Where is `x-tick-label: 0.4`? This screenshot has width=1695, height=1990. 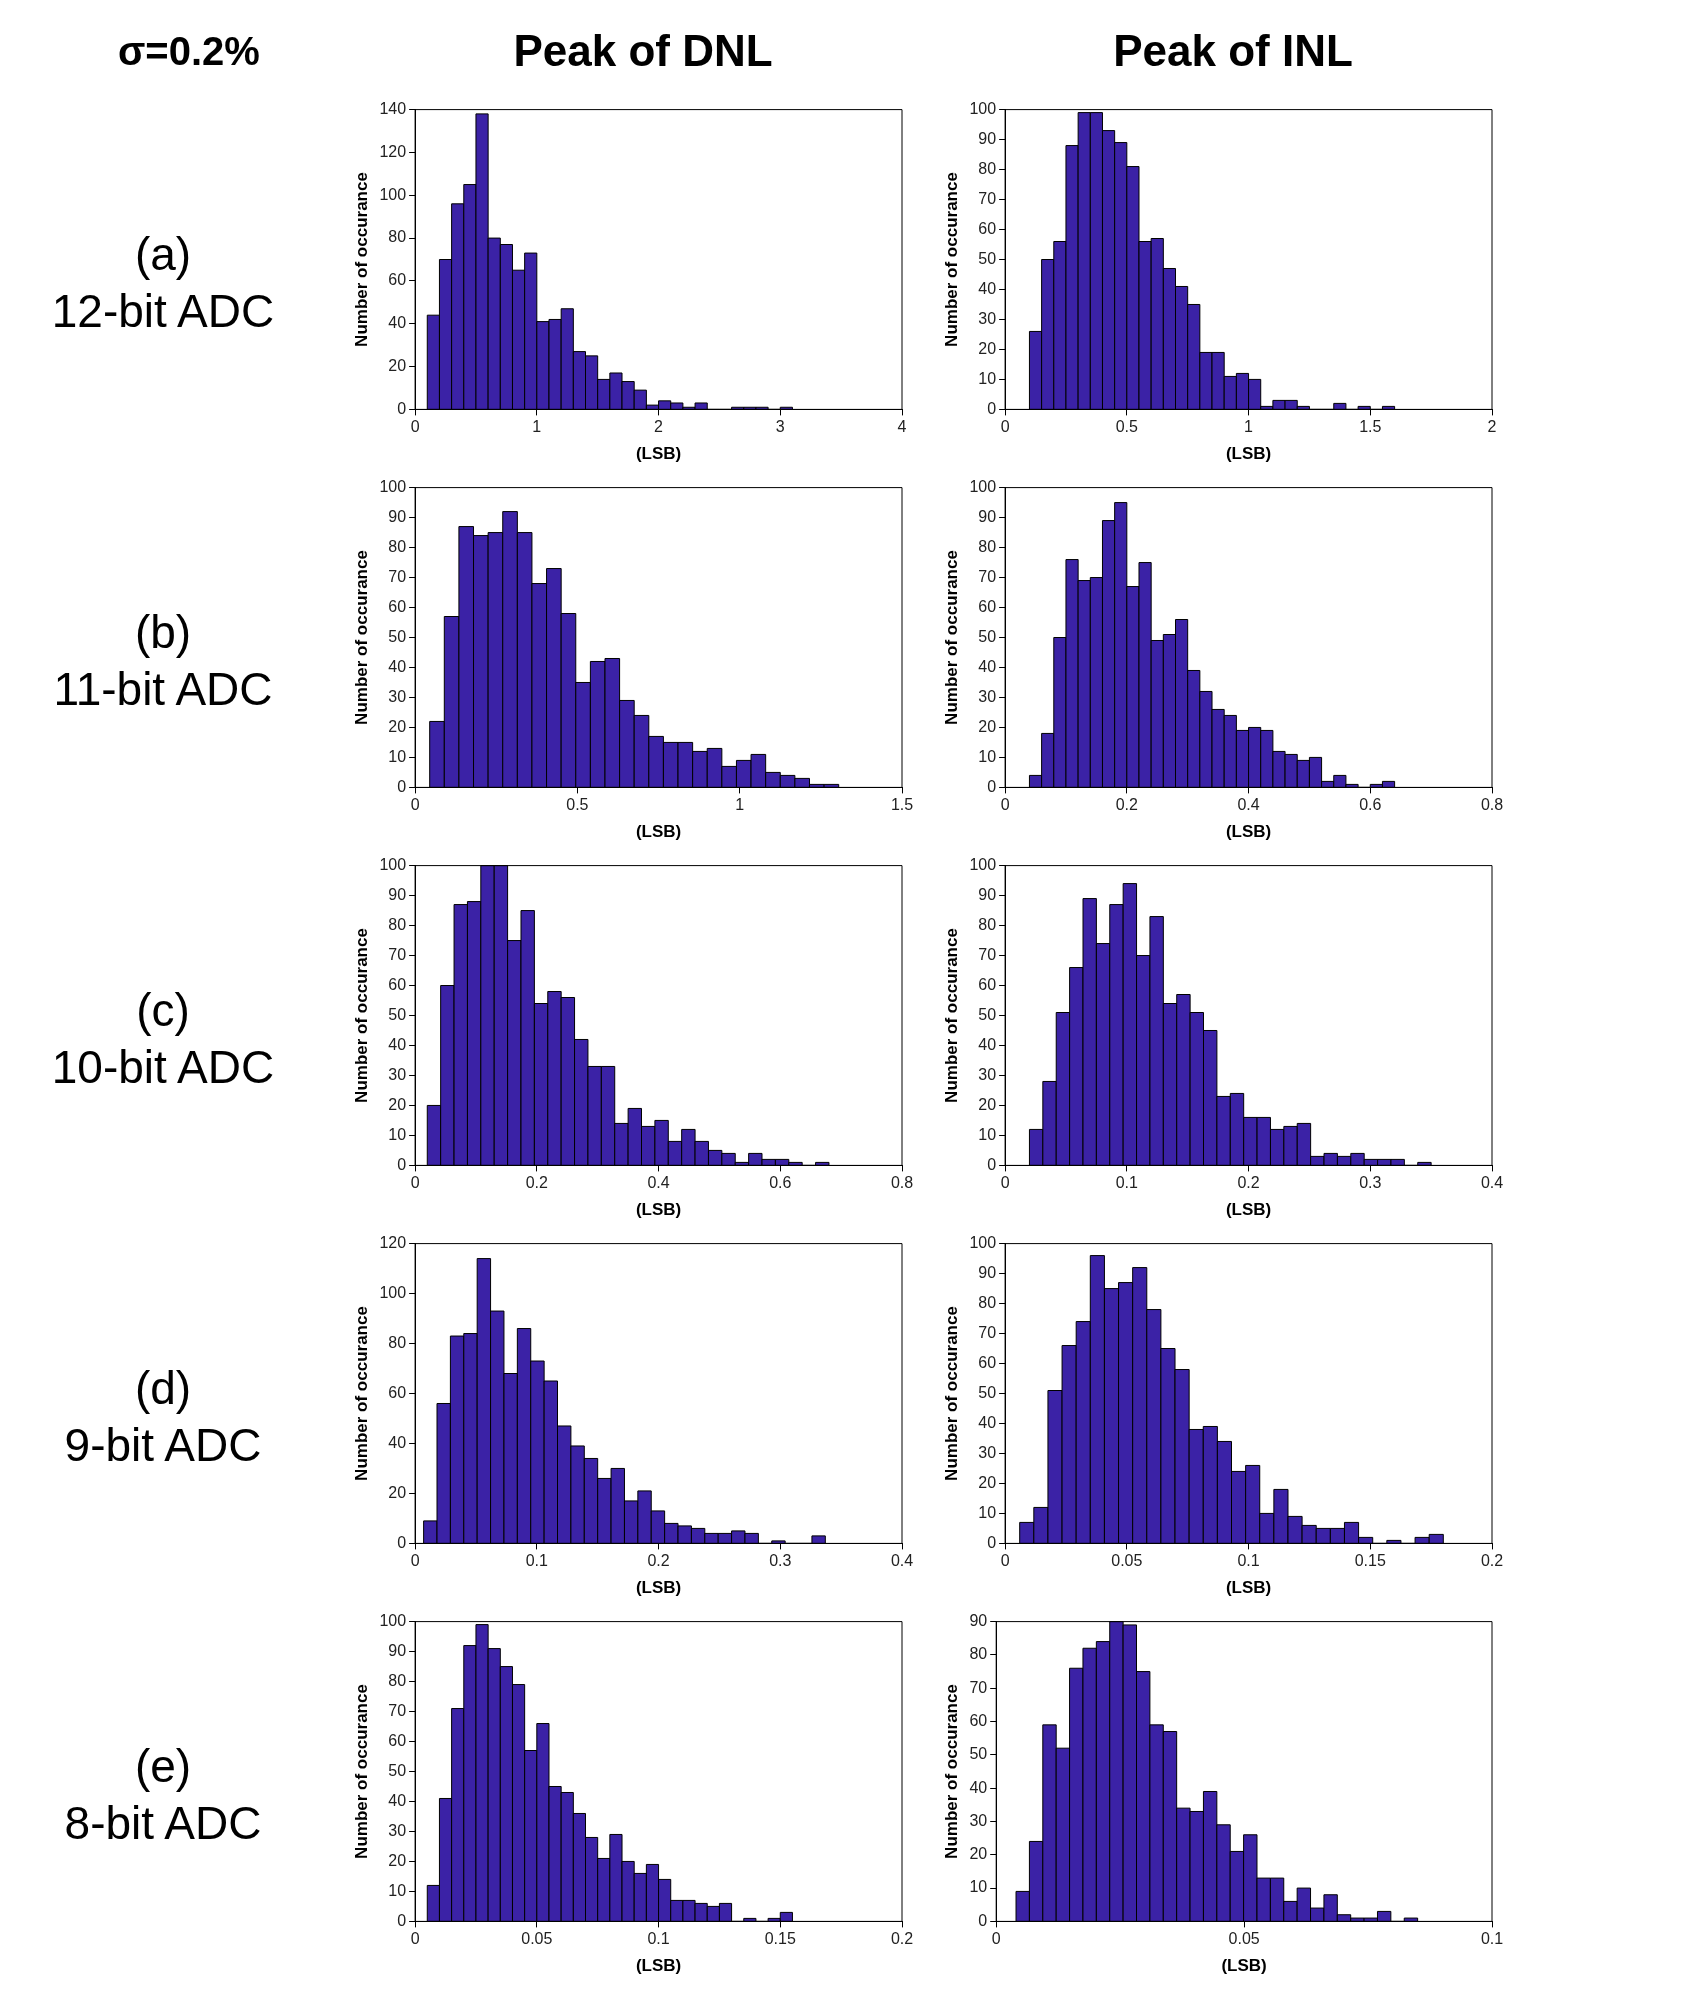 x-tick-label: 0.4 is located at coordinates (658, 1183).